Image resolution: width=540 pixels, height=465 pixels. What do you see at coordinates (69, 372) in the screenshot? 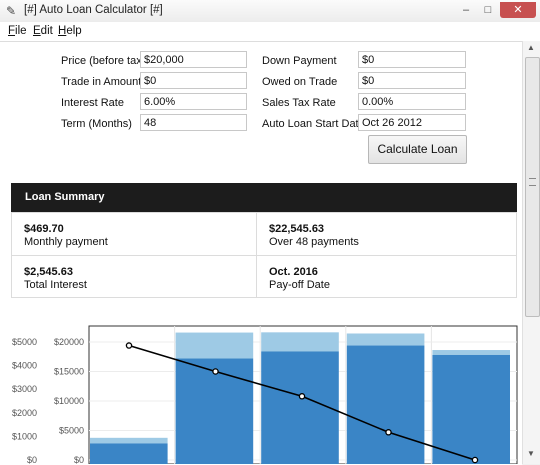
I see `balance-axis-tick: $15000` at bounding box center [69, 372].